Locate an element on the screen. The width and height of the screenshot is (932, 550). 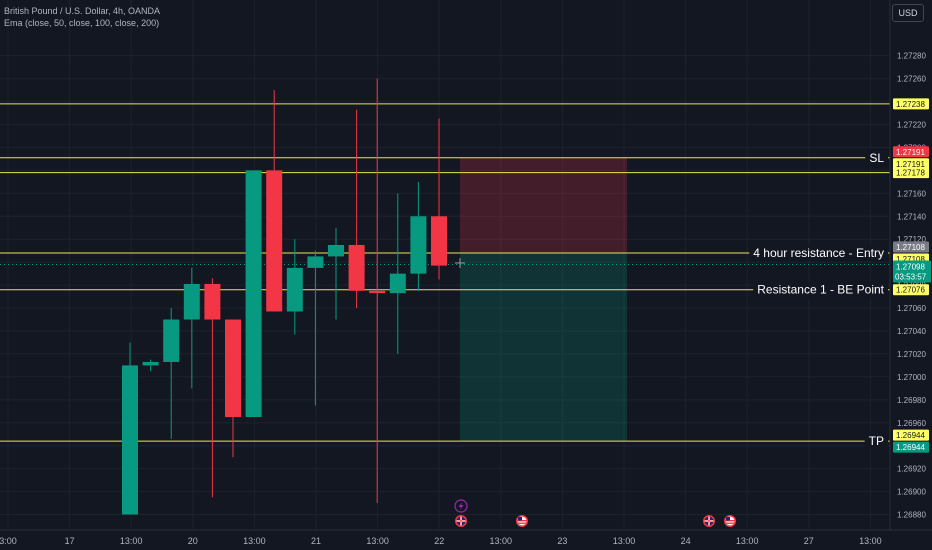
price-badge-label: 1.27178 is located at coordinates (910, 173).